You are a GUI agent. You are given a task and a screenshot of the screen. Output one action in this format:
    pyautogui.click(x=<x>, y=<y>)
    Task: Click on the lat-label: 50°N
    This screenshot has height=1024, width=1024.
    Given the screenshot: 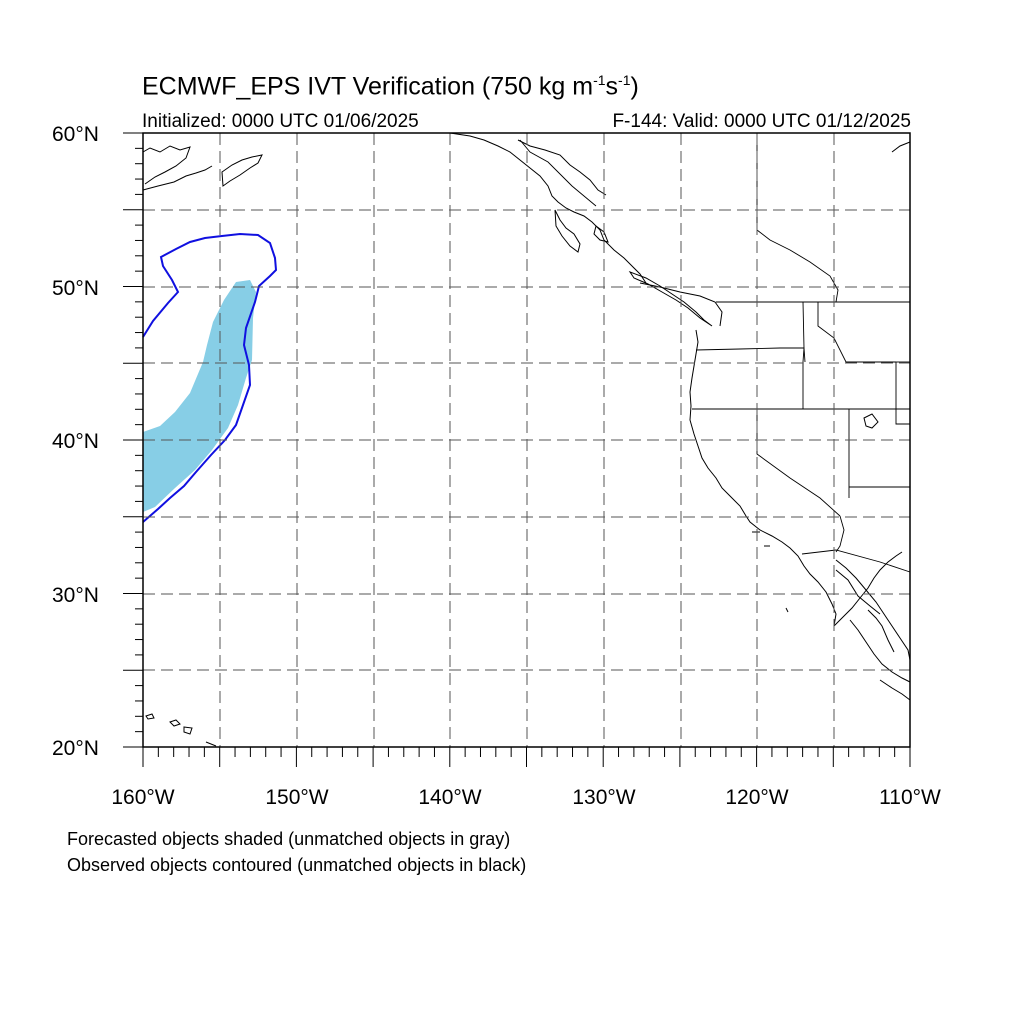 What is the action you would take?
    pyautogui.click(x=75, y=288)
    